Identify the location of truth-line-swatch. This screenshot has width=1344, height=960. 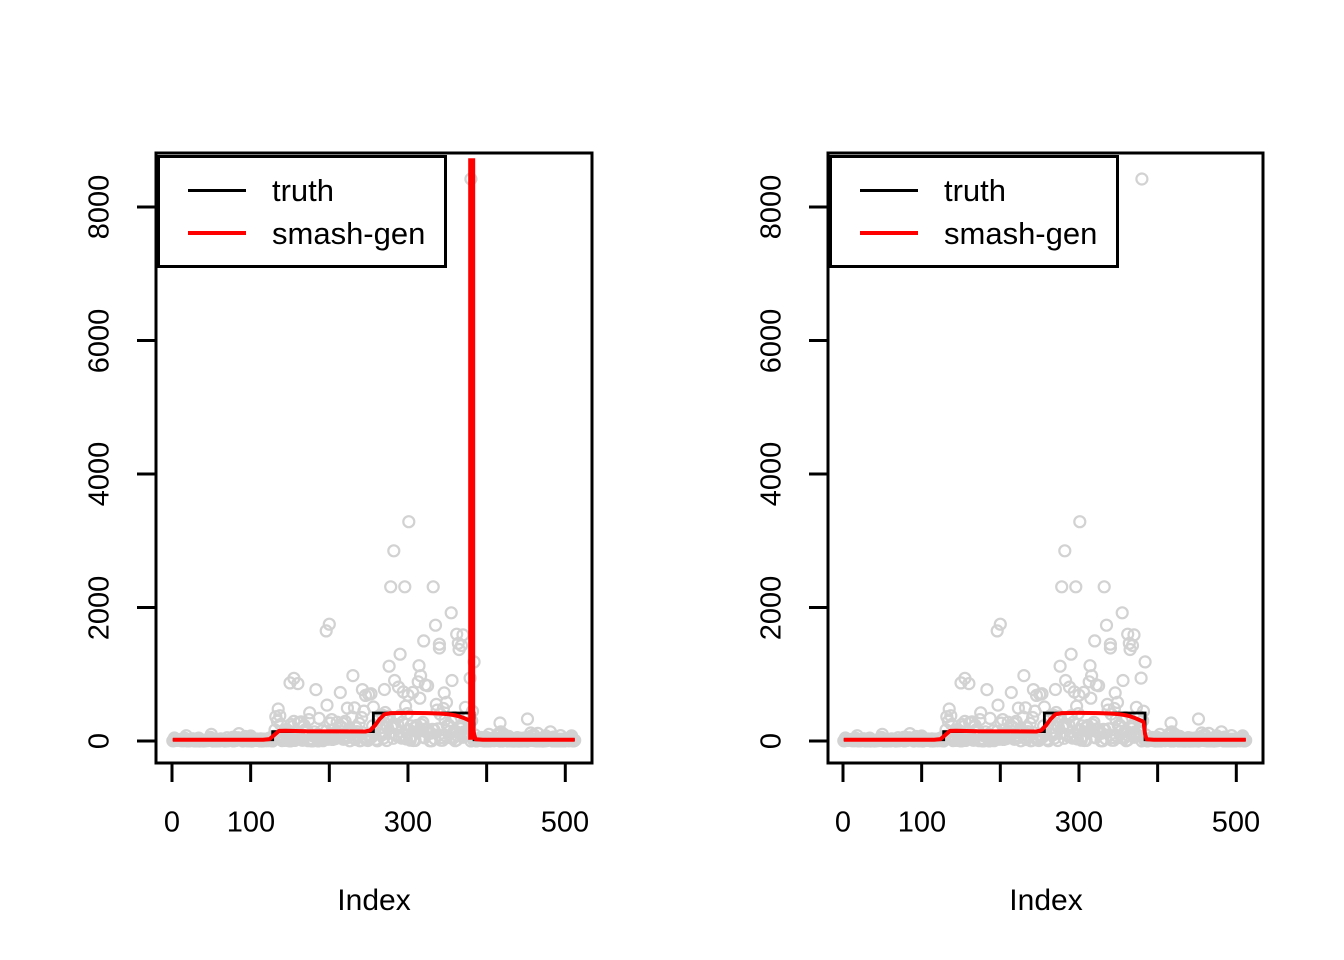
(217, 190).